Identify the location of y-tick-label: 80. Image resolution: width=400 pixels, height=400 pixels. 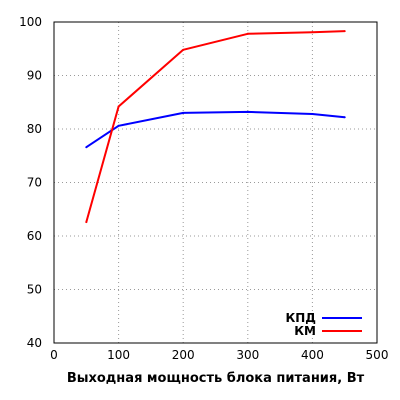
(34, 129).